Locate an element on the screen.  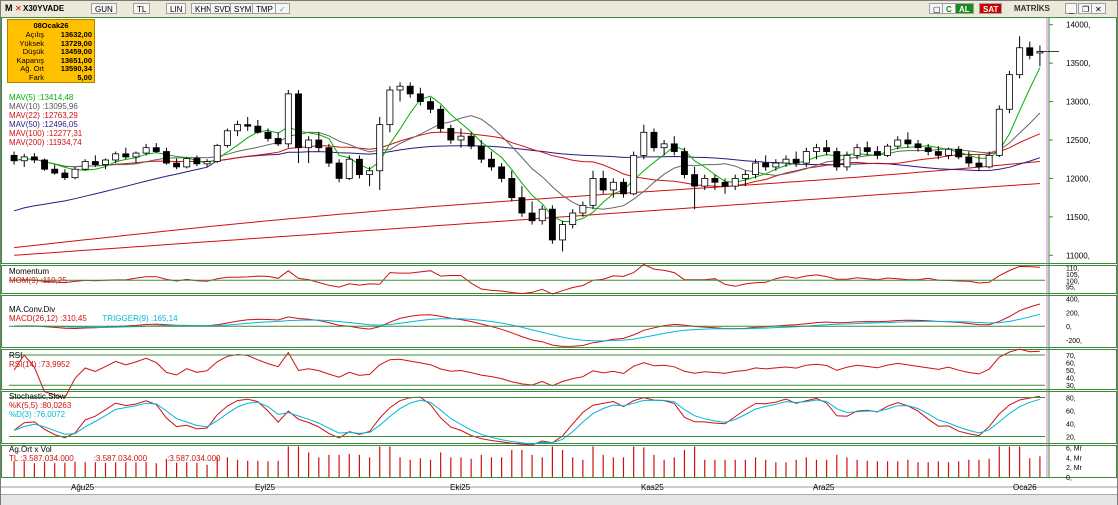
y-tick-rsi: 50, is located at coordinates (1071, 371).